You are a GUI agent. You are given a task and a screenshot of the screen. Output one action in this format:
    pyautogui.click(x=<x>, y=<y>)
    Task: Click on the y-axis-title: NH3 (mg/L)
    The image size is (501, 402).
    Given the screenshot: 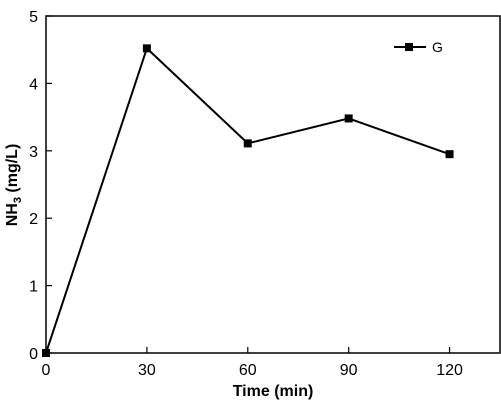 What is the action you would take?
    pyautogui.click(x=14, y=185)
    